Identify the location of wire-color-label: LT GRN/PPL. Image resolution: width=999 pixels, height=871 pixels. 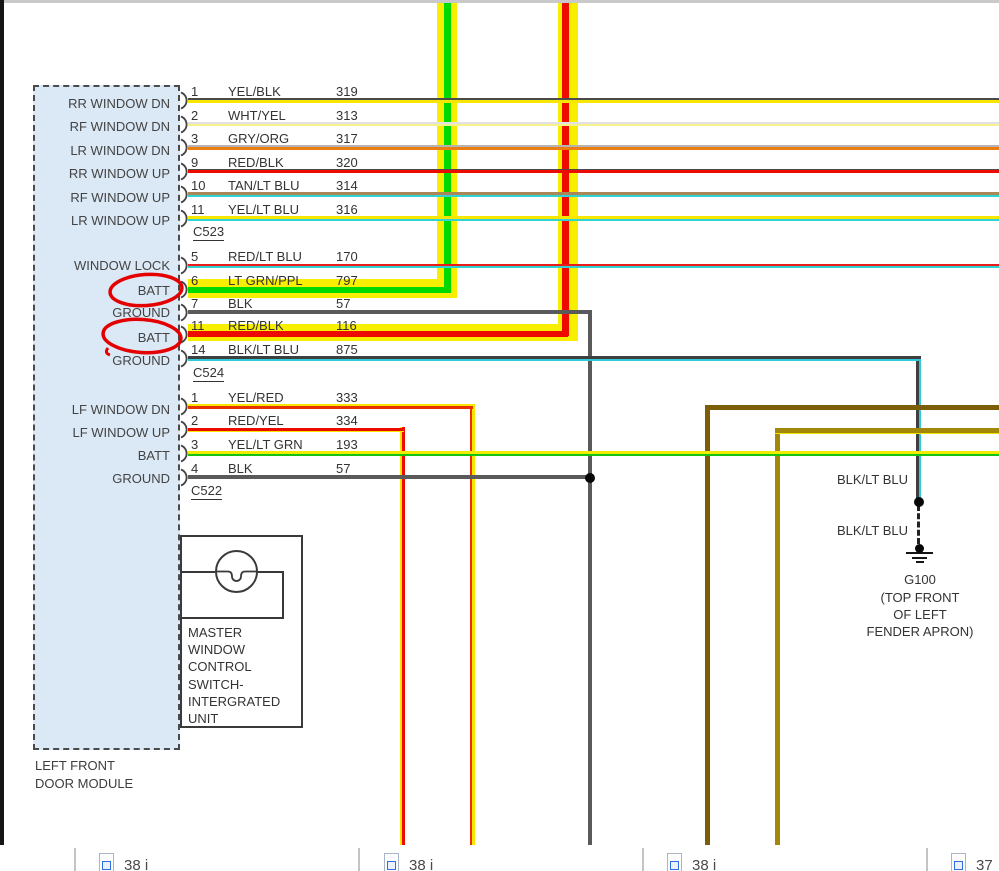
(265, 280).